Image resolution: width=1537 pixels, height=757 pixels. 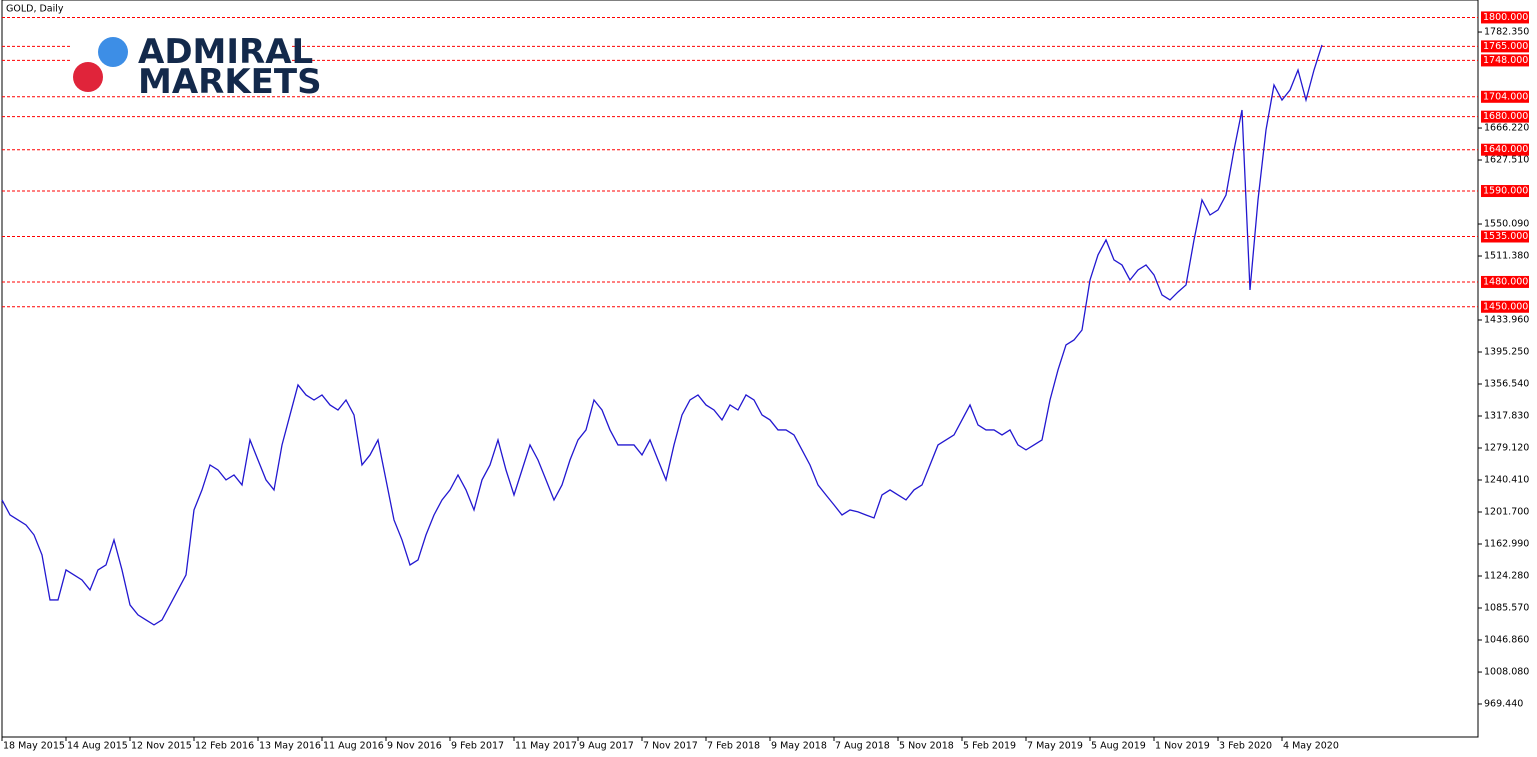 I want to click on x-tick-label: 14 Aug 2015, so click(x=97, y=746).